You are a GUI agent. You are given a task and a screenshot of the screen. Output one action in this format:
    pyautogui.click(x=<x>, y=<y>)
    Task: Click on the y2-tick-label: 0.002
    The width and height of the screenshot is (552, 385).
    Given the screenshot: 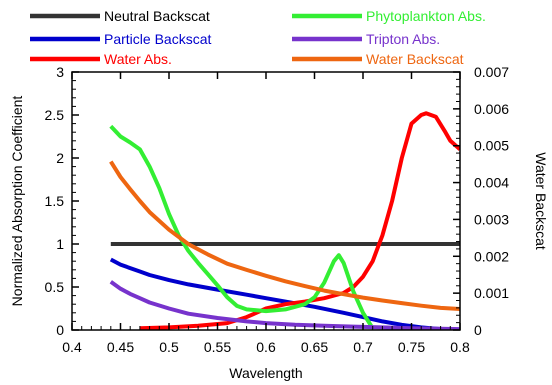 What is the action you would take?
    pyautogui.click(x=491, y=256)
    